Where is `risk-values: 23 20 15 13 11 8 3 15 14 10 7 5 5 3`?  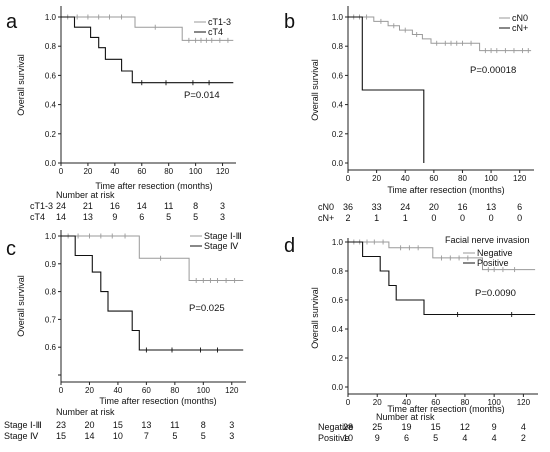
risk-values: 23 20 15 13 11 8 3 15 14 10 7 5 5 3 is located at coordinates (145, 430).